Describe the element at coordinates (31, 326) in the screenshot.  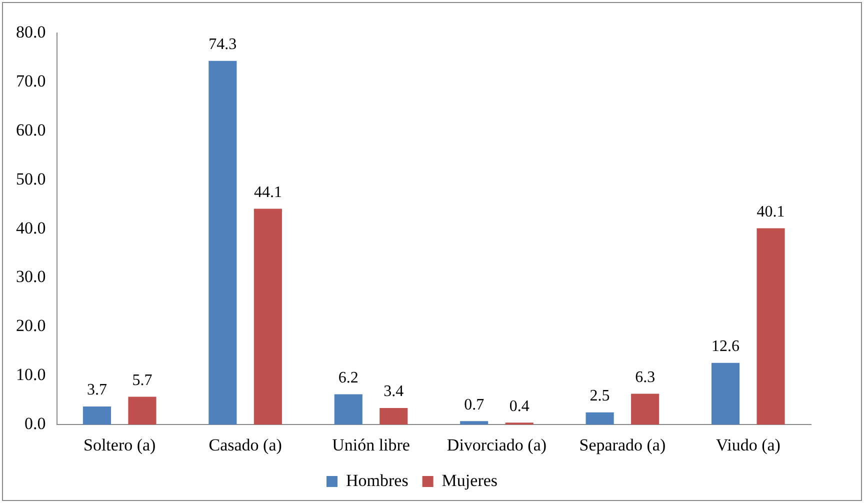
I see `y-tick-label: 20.0` at that location.